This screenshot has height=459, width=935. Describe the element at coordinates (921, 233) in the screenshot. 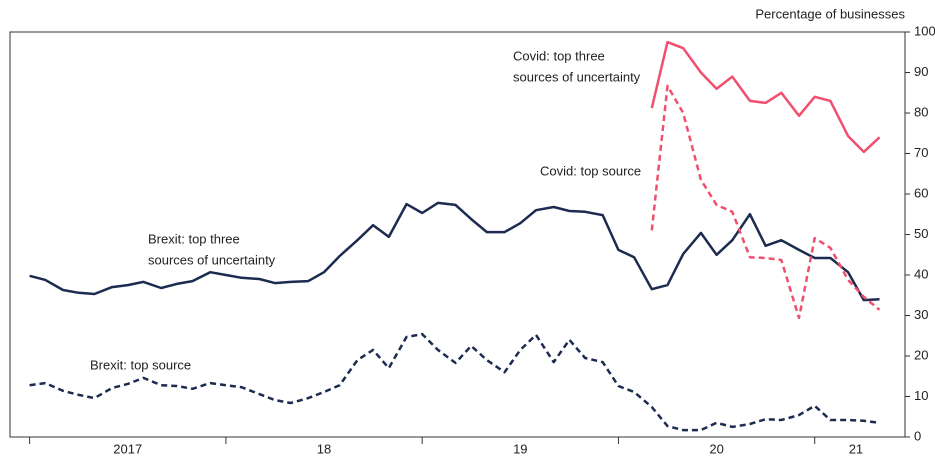

I see `y-tick-label: 50` at that location.